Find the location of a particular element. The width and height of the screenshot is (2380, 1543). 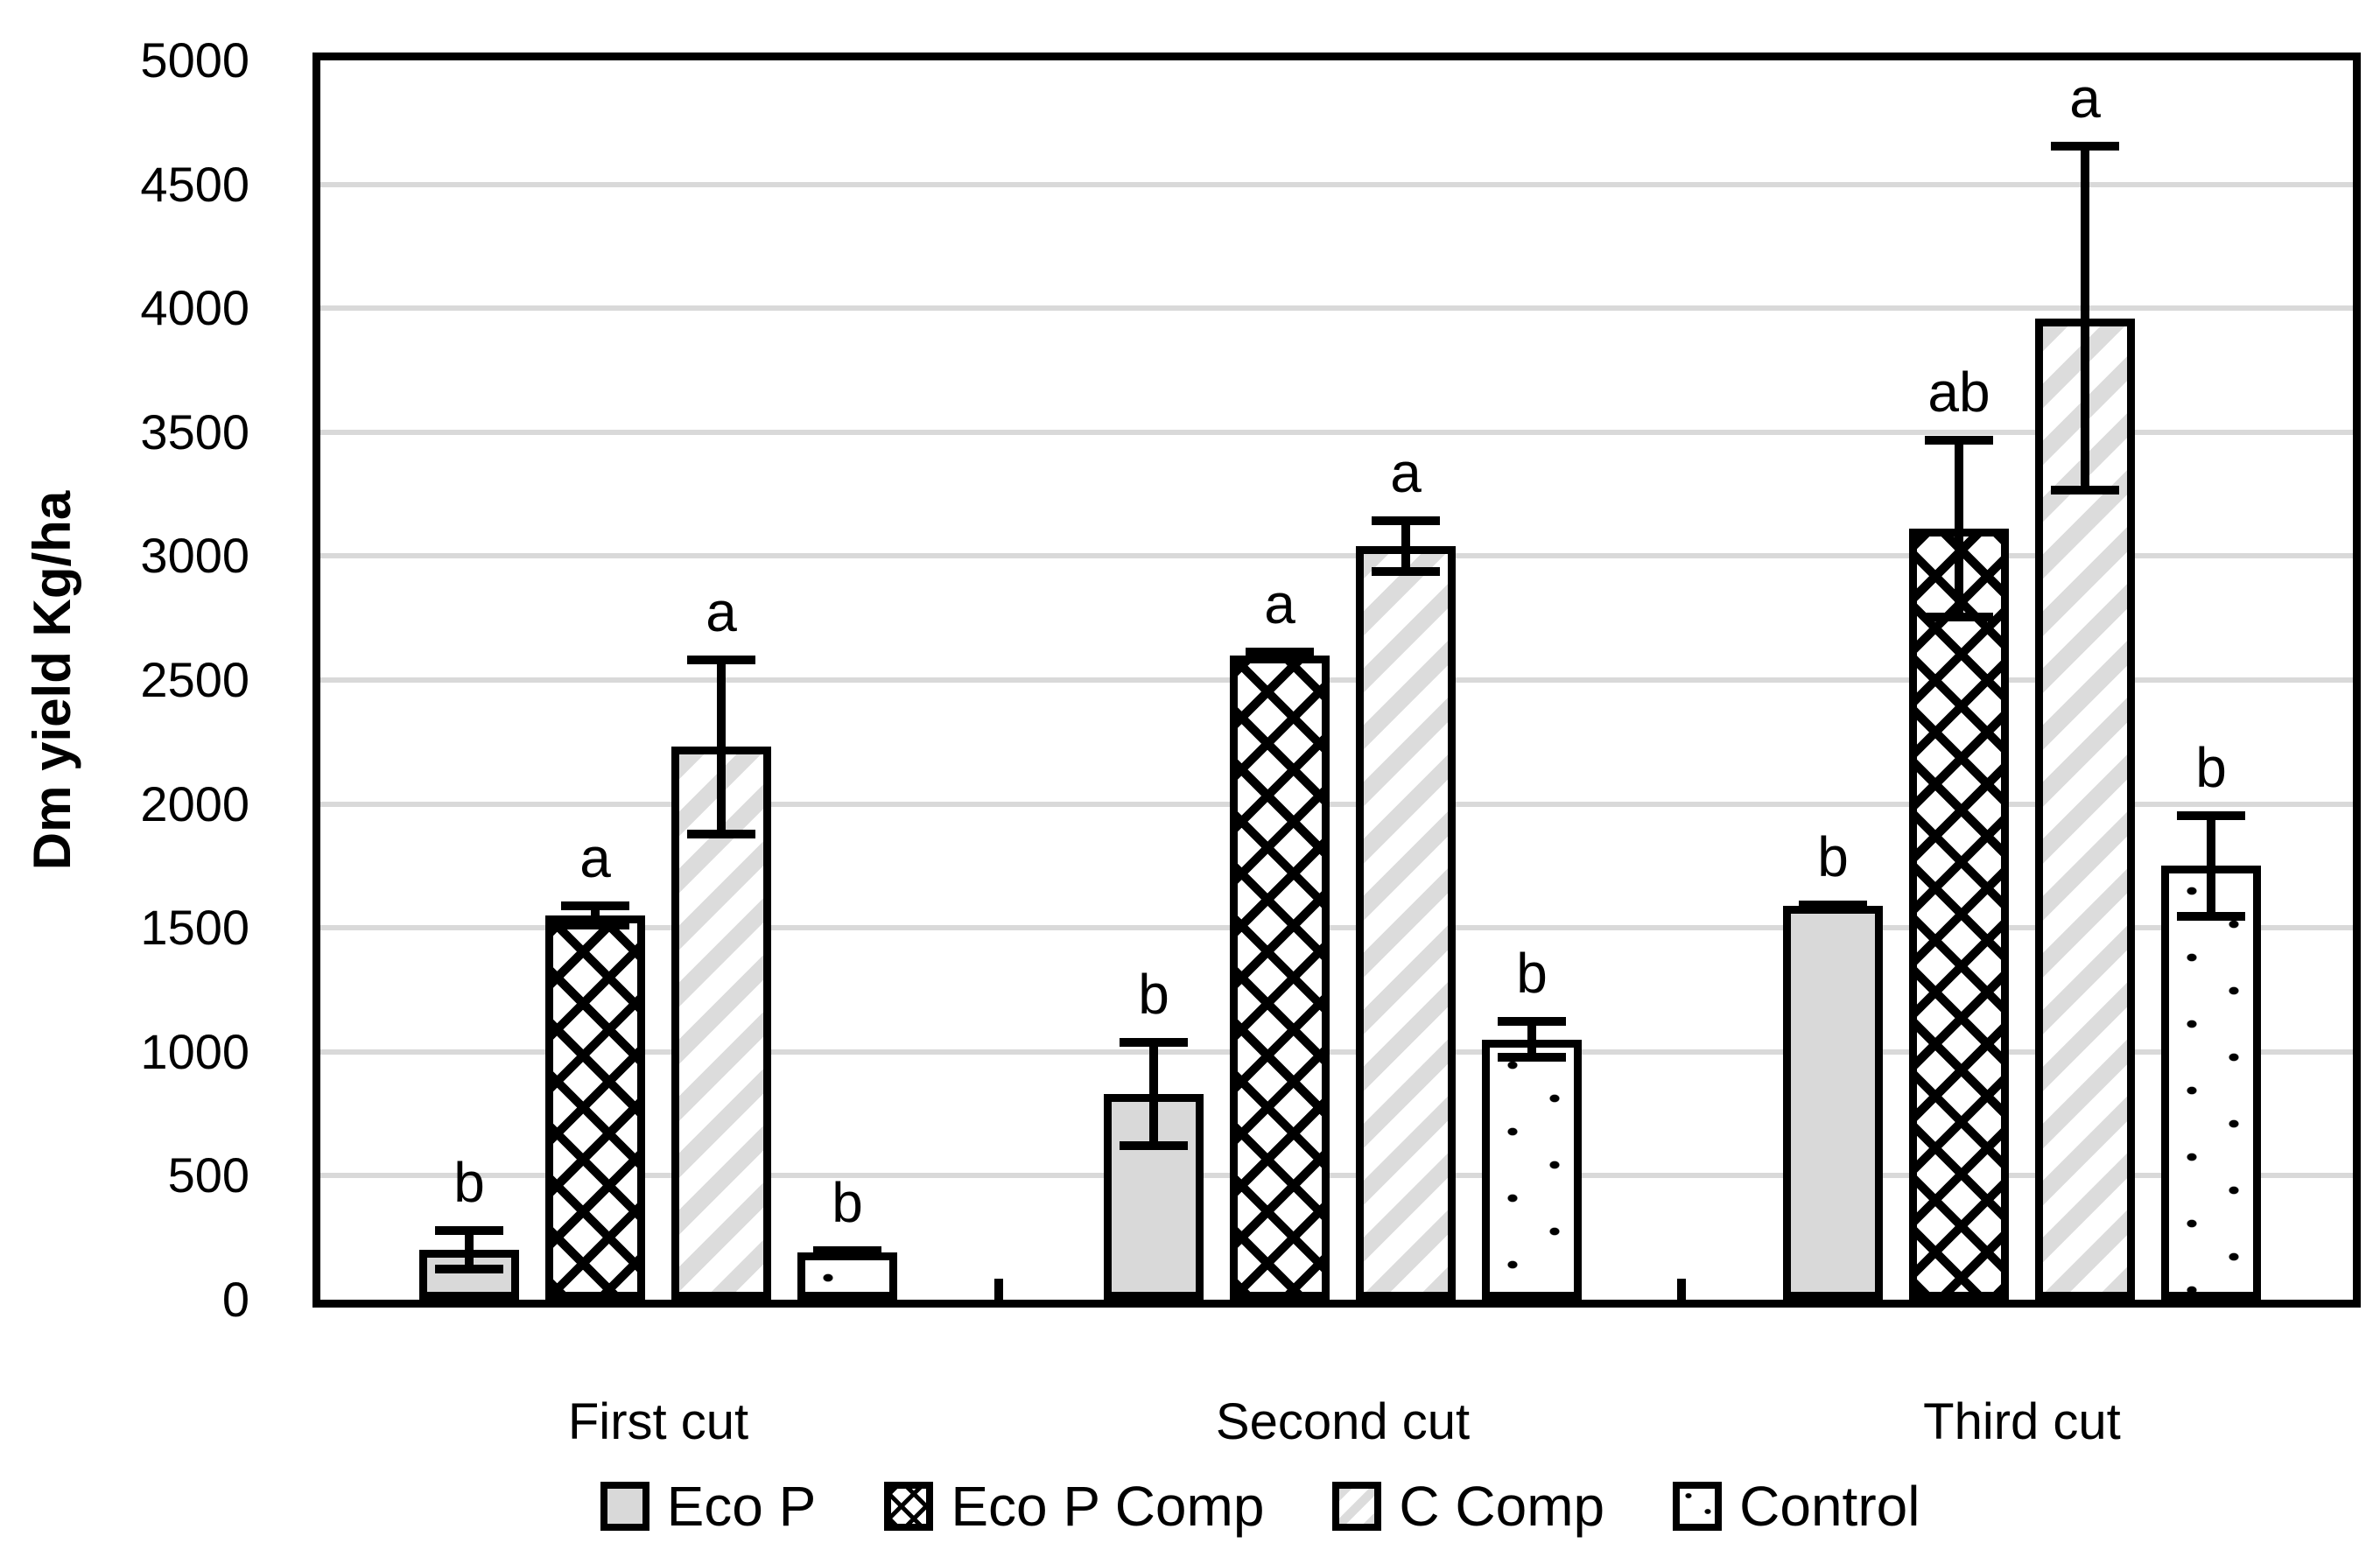

legend-swatch-black-dots is located at coordinates (1698, 1506).